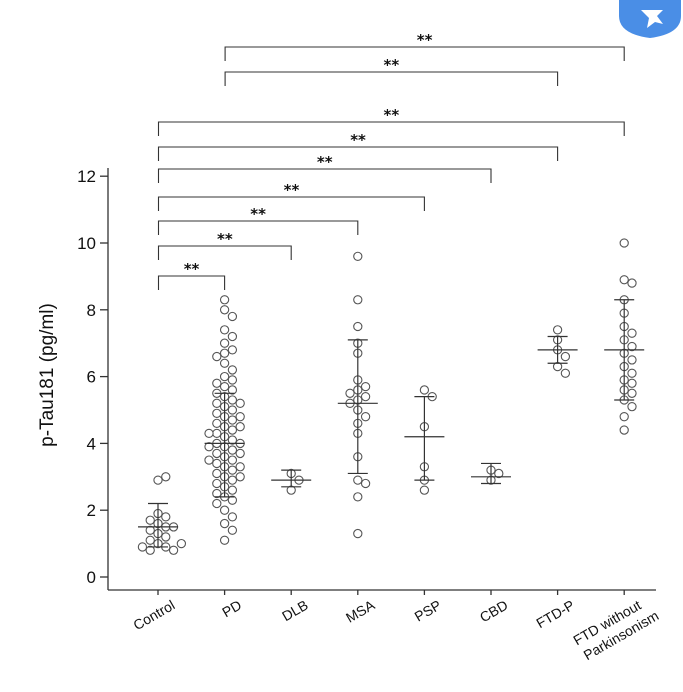 The height and width of the screenshot is (692, 683). Describe the element at coordinates (91, 377) in the screenshot. I see `y-tick-label: 6` at that location.